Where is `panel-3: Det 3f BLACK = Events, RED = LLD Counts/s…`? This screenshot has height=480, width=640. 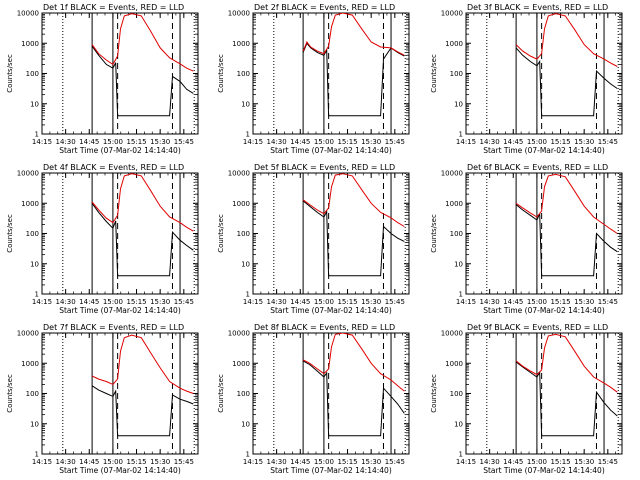
panel-3: Det 3f BLACK = Events, RED = LLD Counts/s… is located at coordinates (526, 79).